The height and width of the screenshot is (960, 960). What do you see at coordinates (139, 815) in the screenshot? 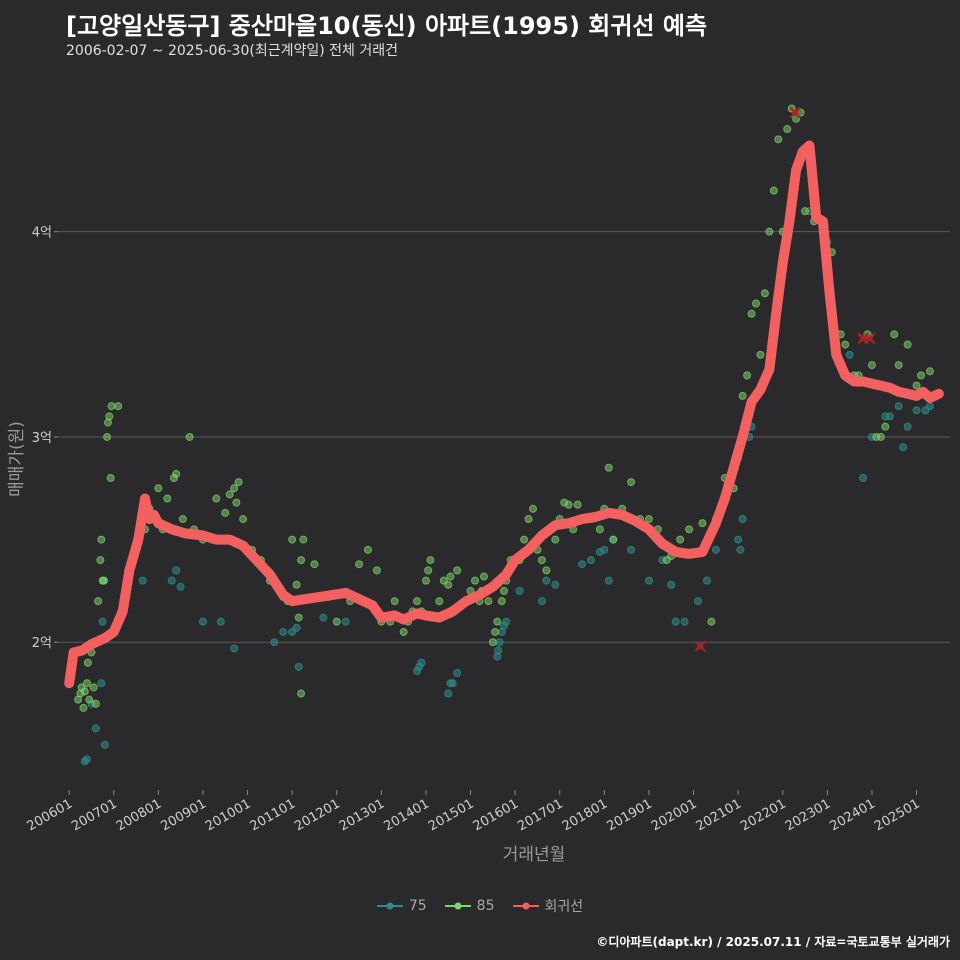
I see `x-tick-label: 200801` at bounding box center [139, 815].